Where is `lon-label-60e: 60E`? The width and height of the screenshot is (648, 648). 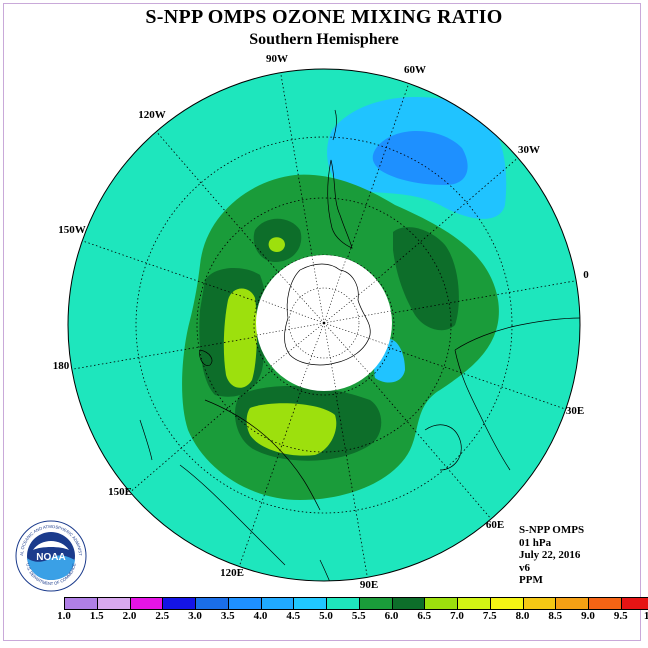
lon-label-60e: 60E is located at coordinates (495, 525).